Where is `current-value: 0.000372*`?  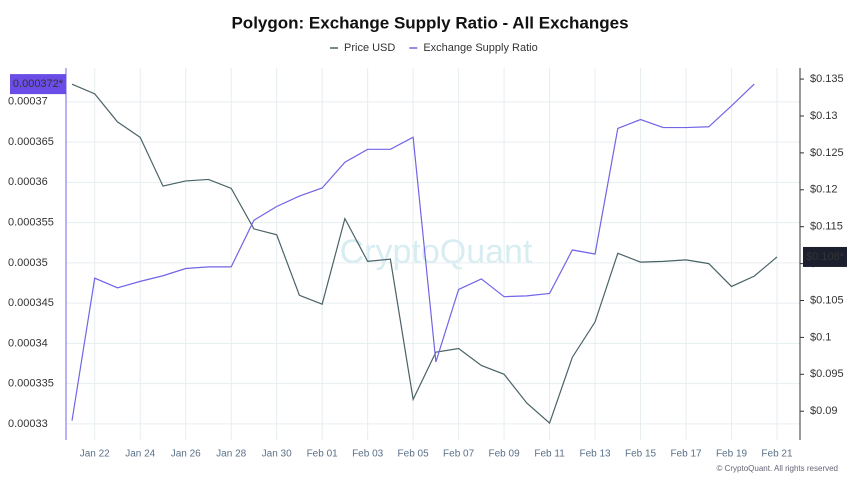
current-value: 0.000372* is located at coordinates (38, 84).